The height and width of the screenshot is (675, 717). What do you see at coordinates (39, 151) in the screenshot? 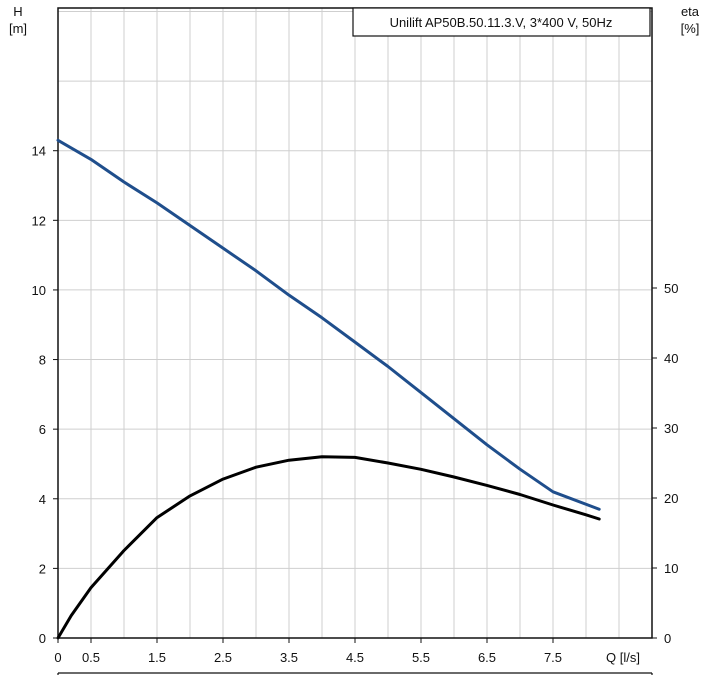
I see `y-left-tick-label: 14` at bounding box center [39, 151].